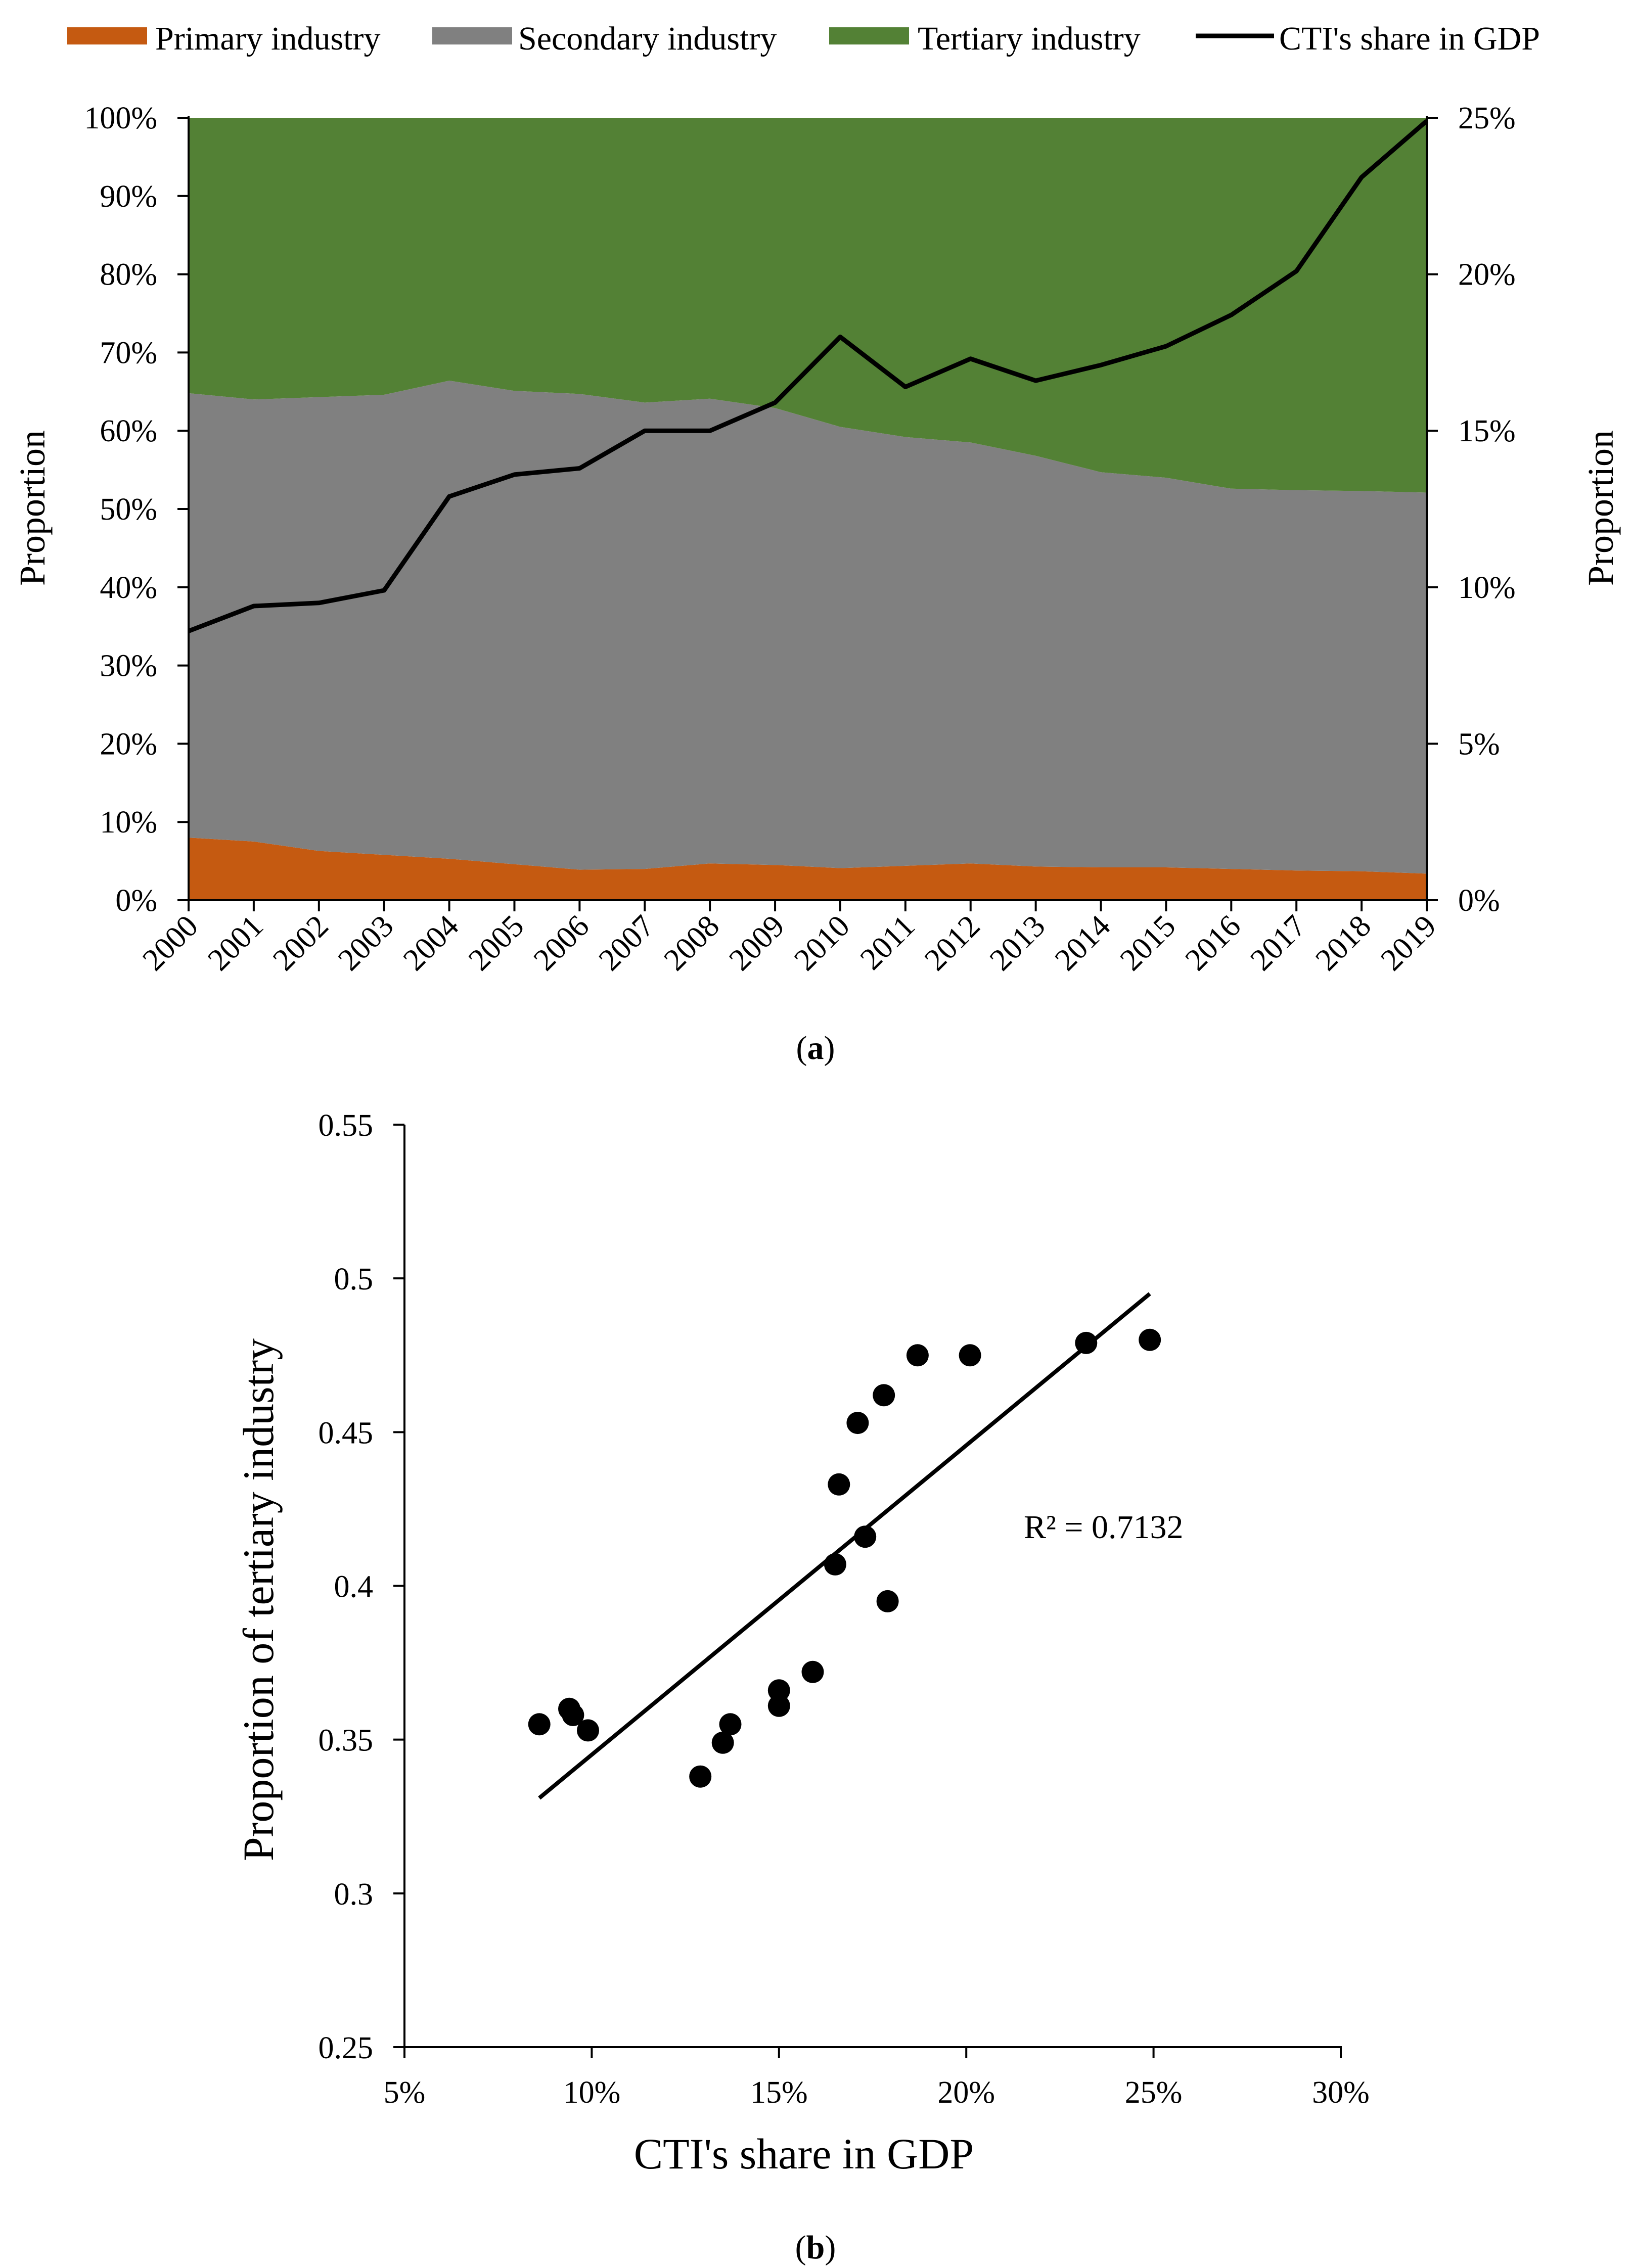  I want to click on y-tick-labels: 0.25 0.3 0.35 0.4 0.45 0.5 0.55, so click(346, 1586).